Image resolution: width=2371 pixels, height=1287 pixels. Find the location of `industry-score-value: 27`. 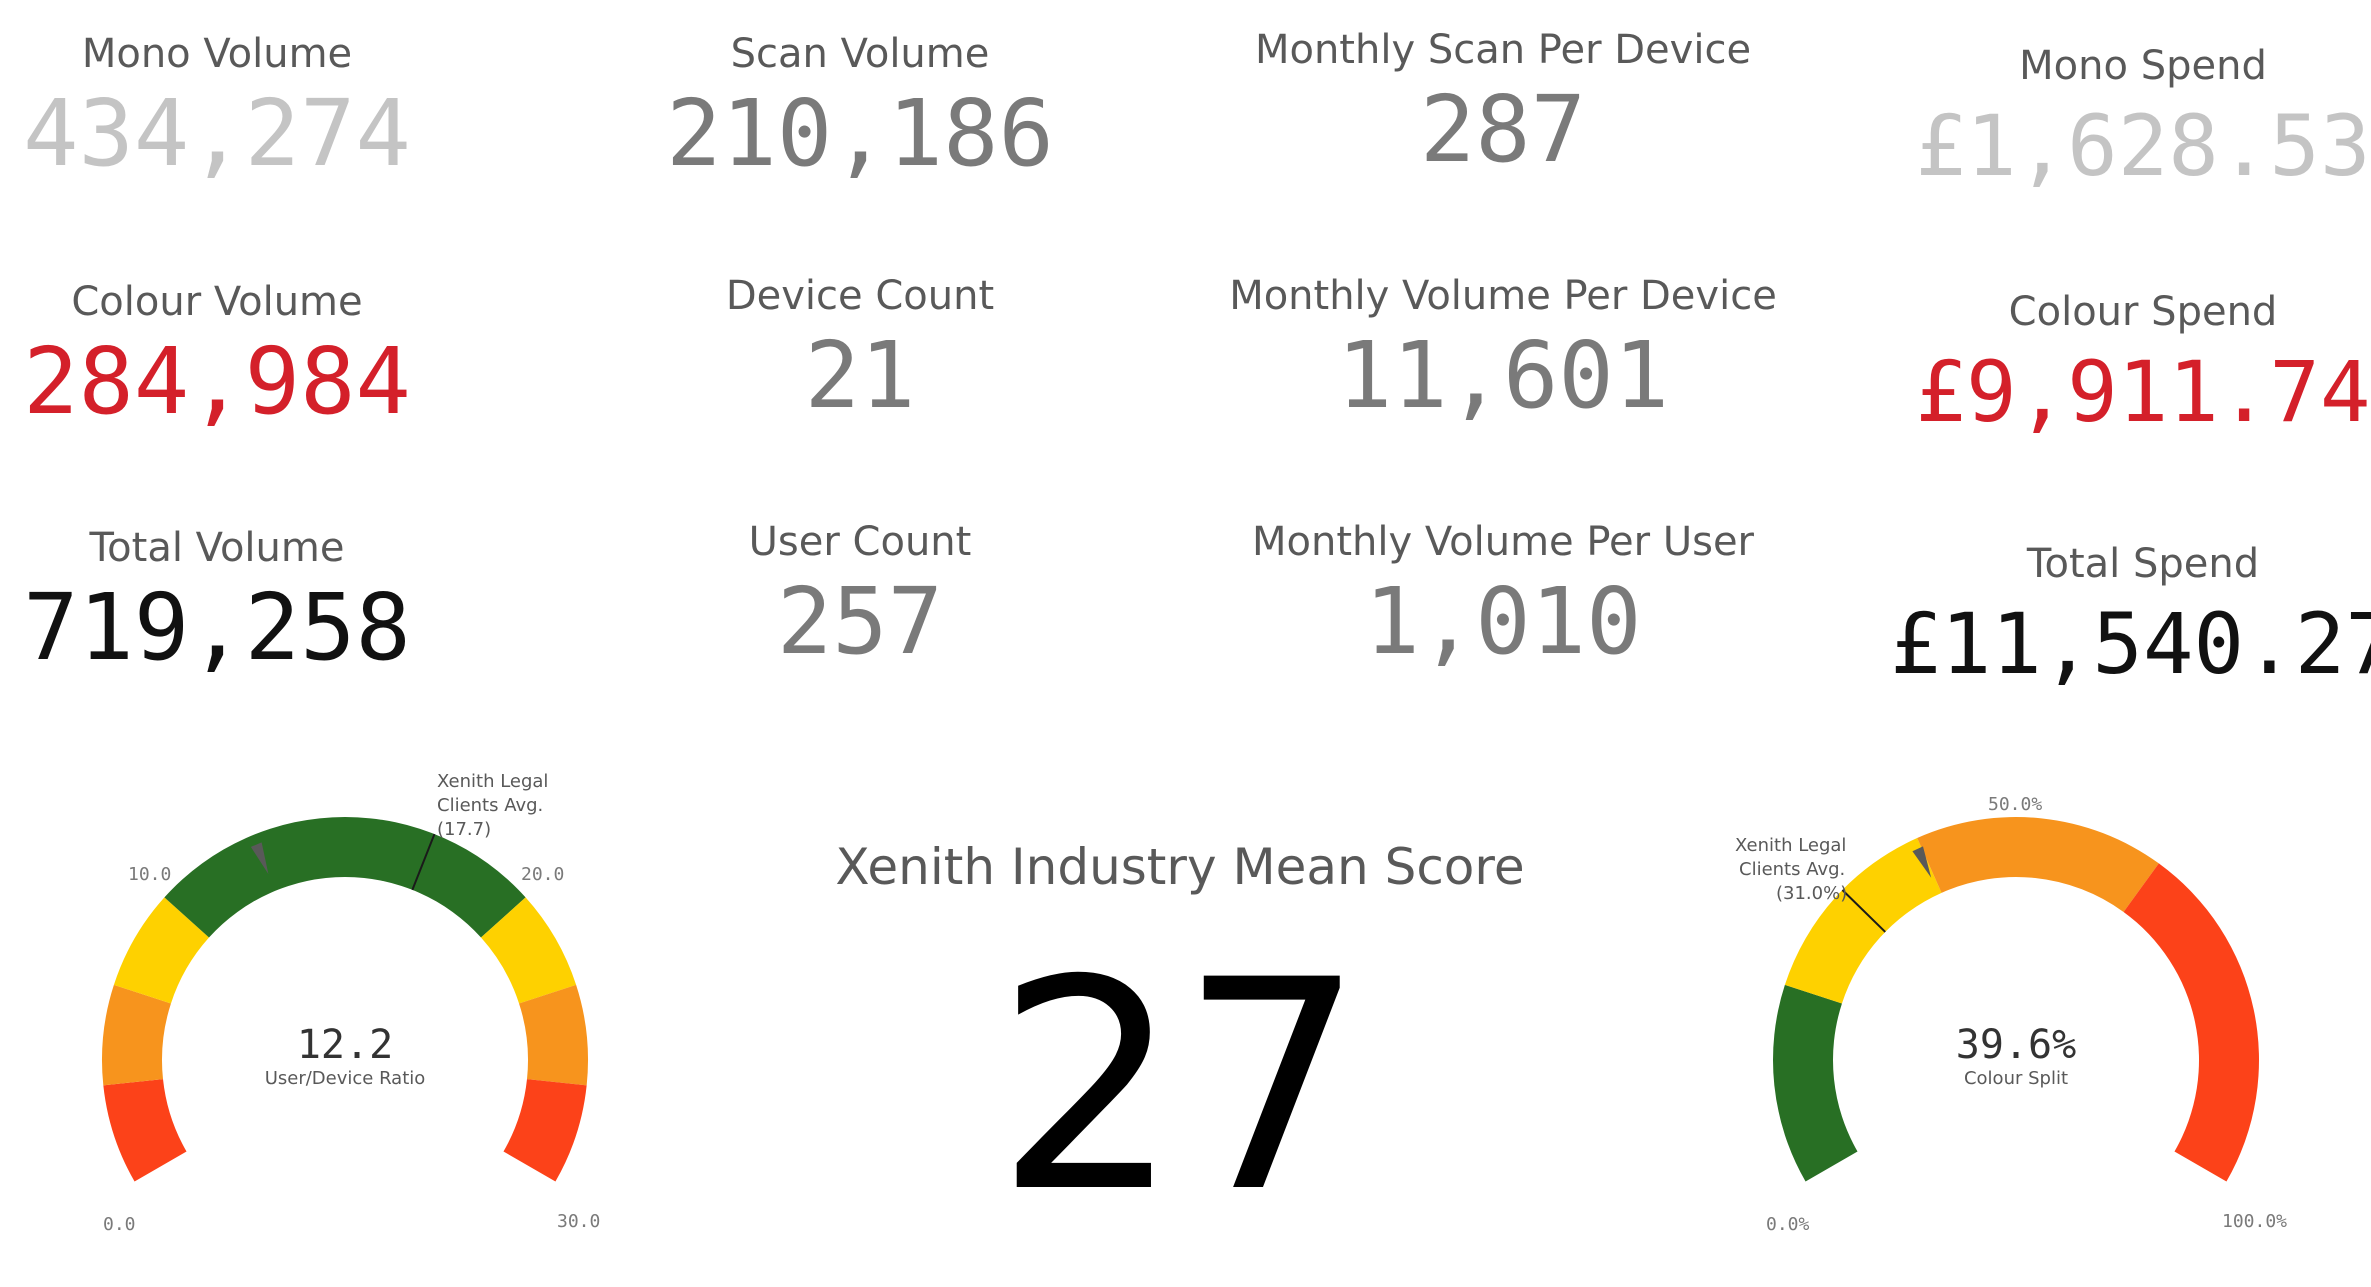

industry-score-value: 27 is located at coordinates (1180, 1087).